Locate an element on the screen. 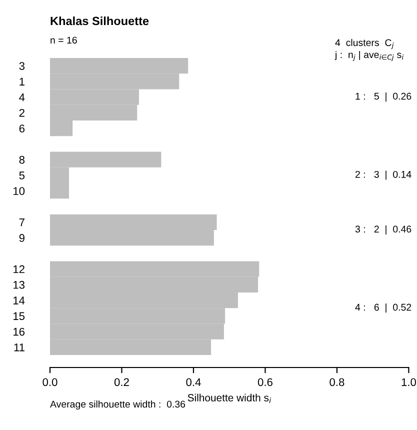 Image resolution: width=417 pixels, height=430 pixels. text: Average silhouette width : 0.36 is located at coordinates (118, 405).